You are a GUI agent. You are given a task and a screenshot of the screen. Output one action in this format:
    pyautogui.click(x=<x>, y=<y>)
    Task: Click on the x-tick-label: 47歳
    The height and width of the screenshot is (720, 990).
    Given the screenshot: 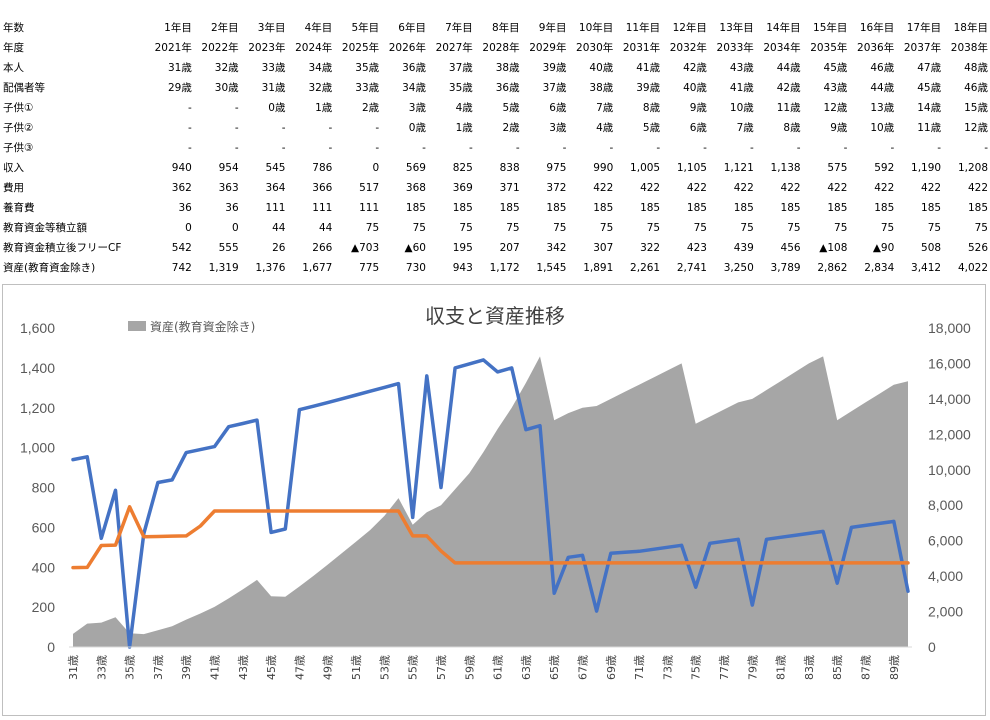 What is the action you would take?
    pyautogui.click(x=299, y=667)
    